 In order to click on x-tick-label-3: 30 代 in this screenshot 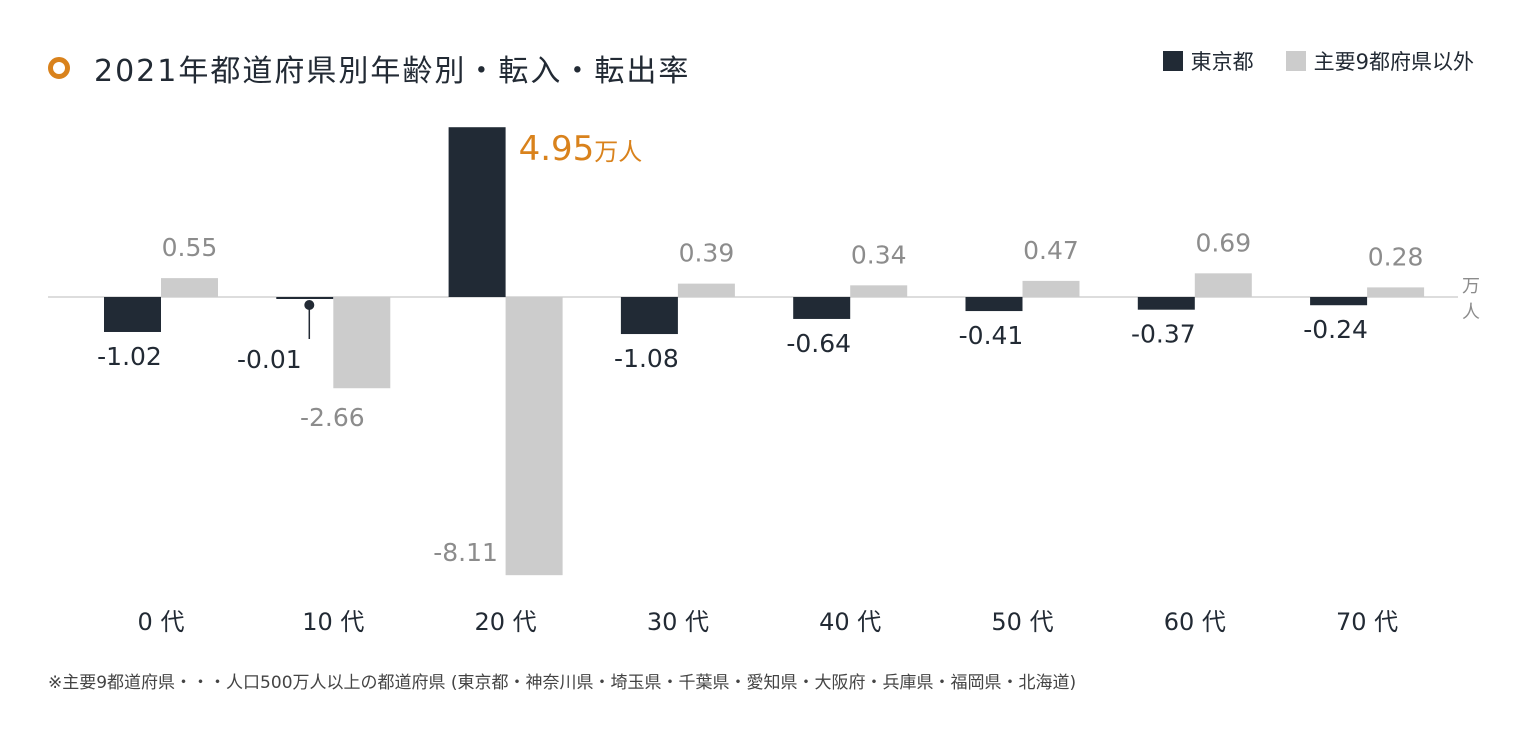, I will do `click(678, 622)`.